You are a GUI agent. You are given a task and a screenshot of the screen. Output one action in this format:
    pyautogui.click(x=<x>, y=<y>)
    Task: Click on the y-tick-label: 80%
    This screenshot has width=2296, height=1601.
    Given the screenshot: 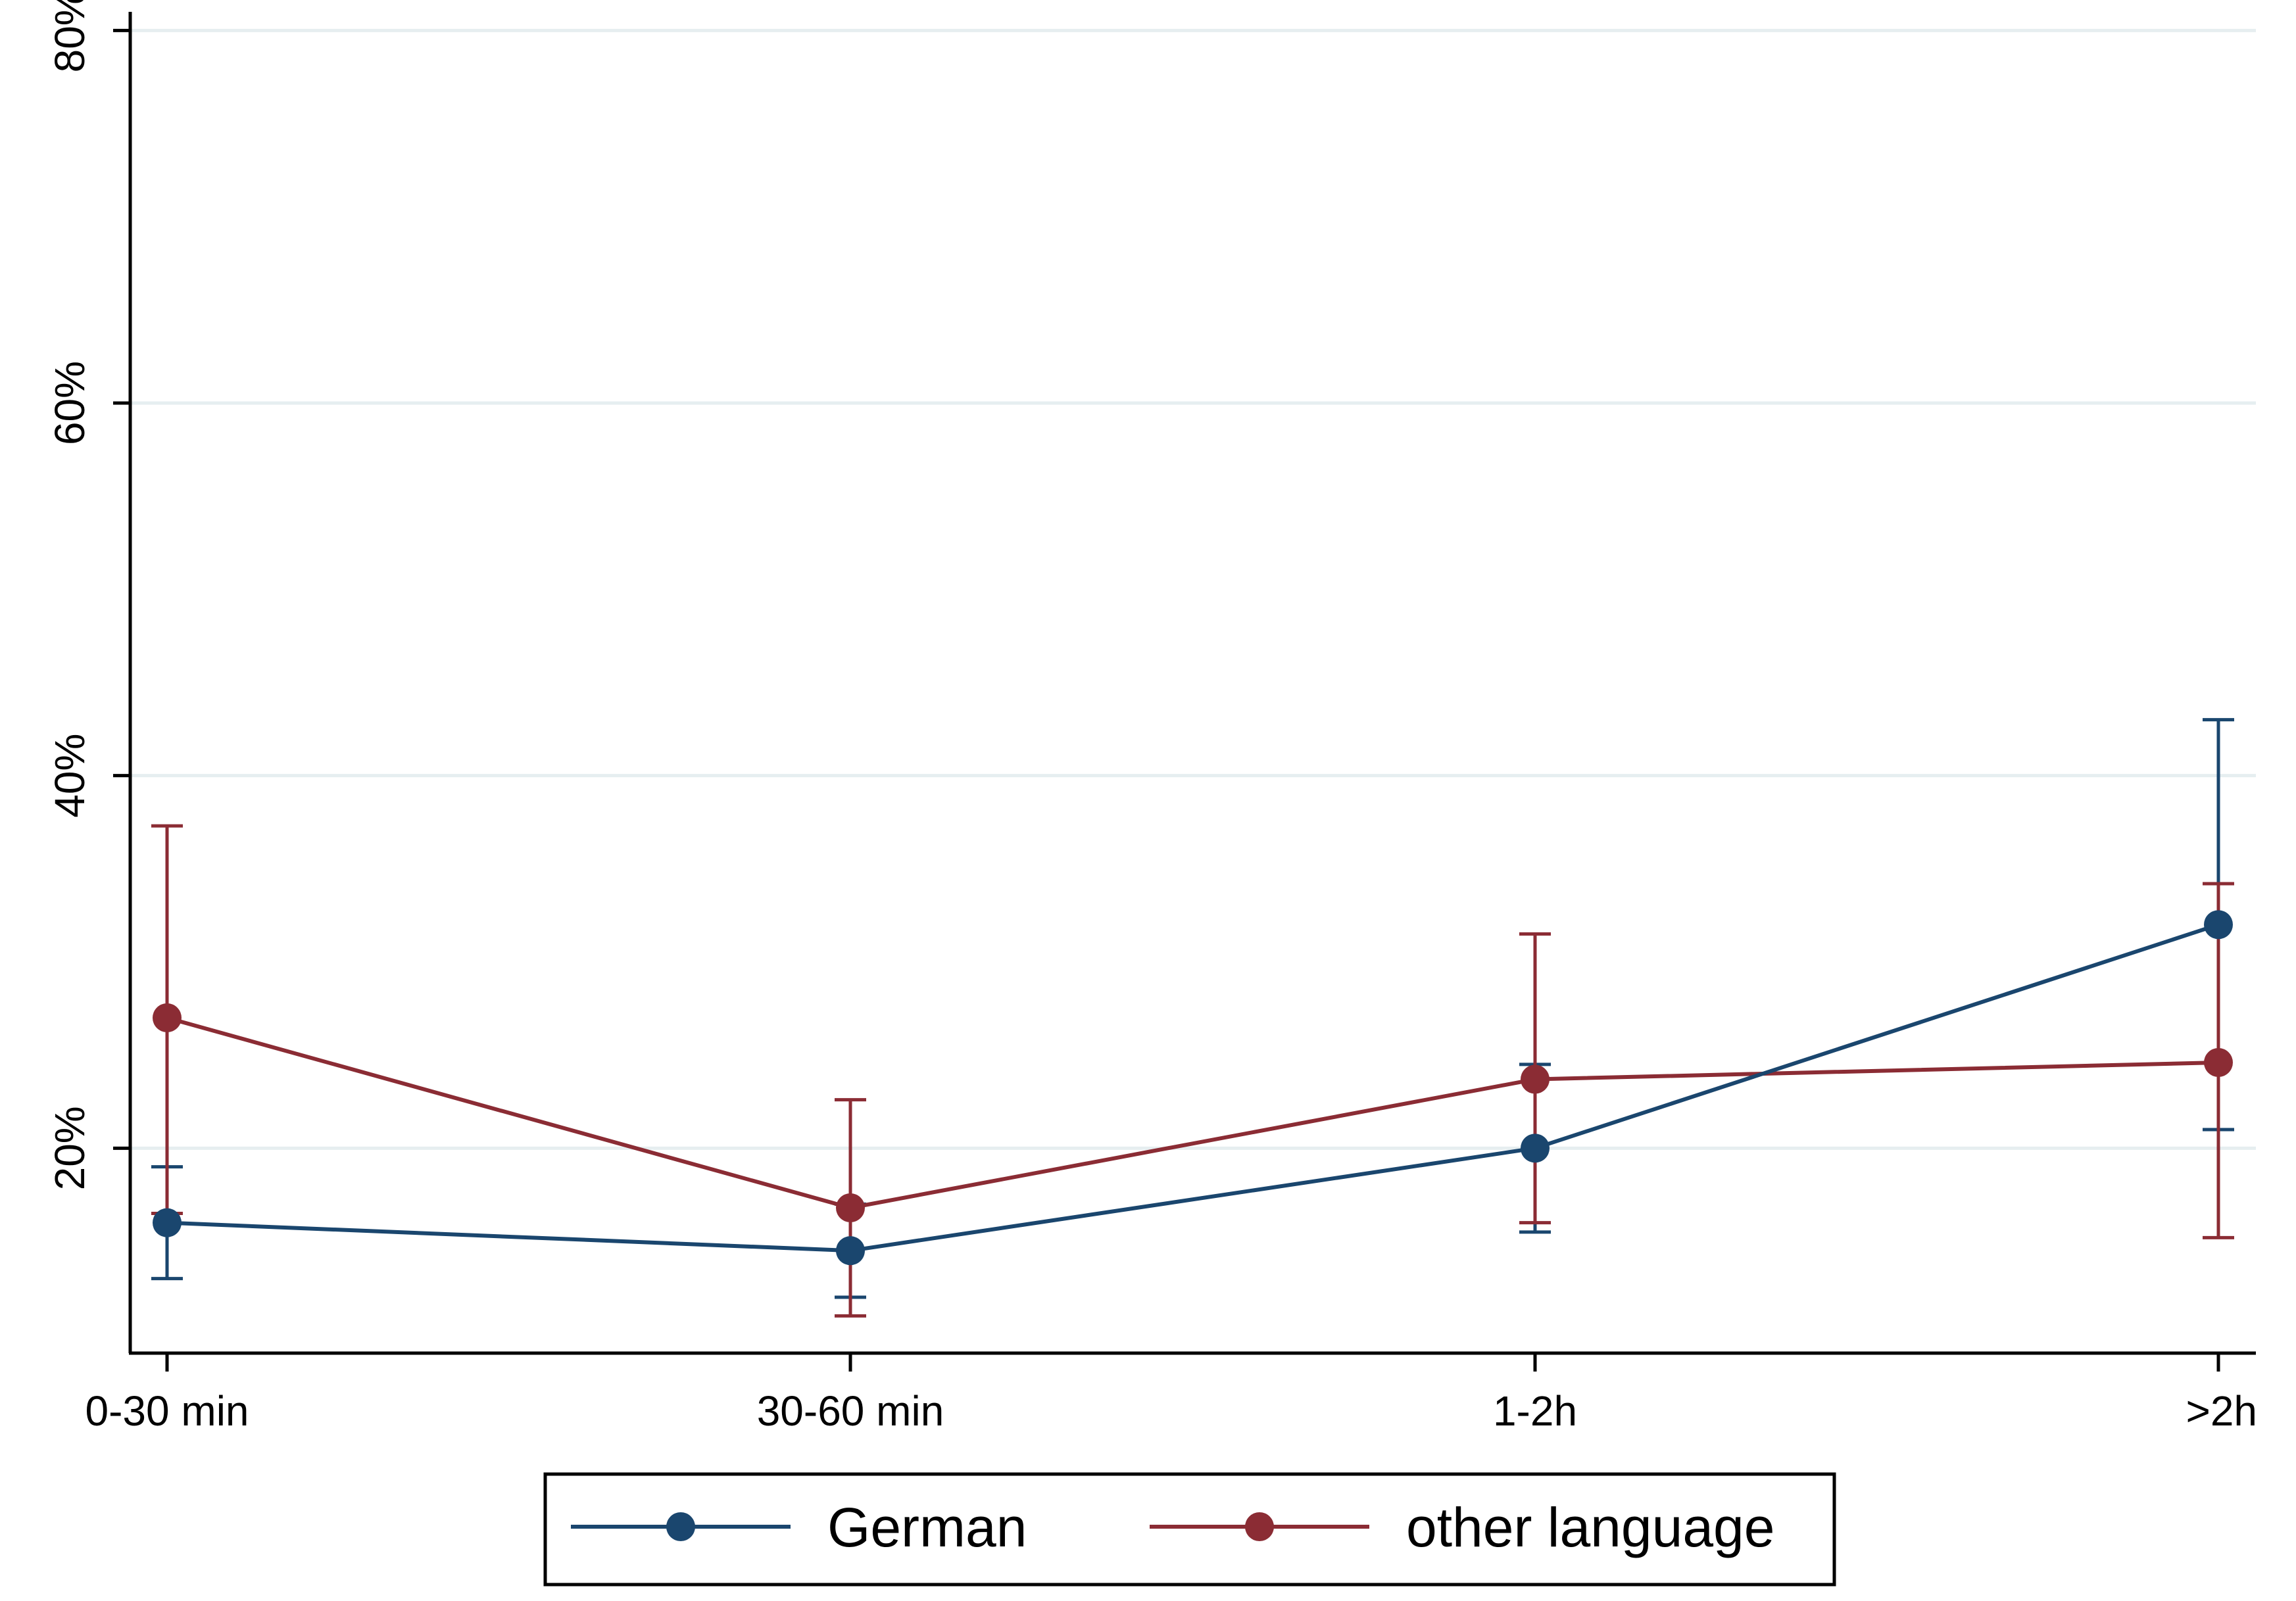 What is the action you would take?
    pyautogui.click(x=69, y=36)
    